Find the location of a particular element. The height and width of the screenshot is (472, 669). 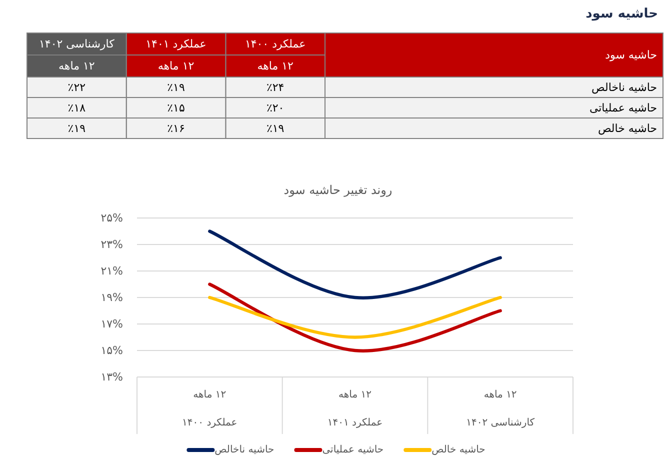

legend-label: حاشیه عملیاتی is located at coordinates (353, 450).